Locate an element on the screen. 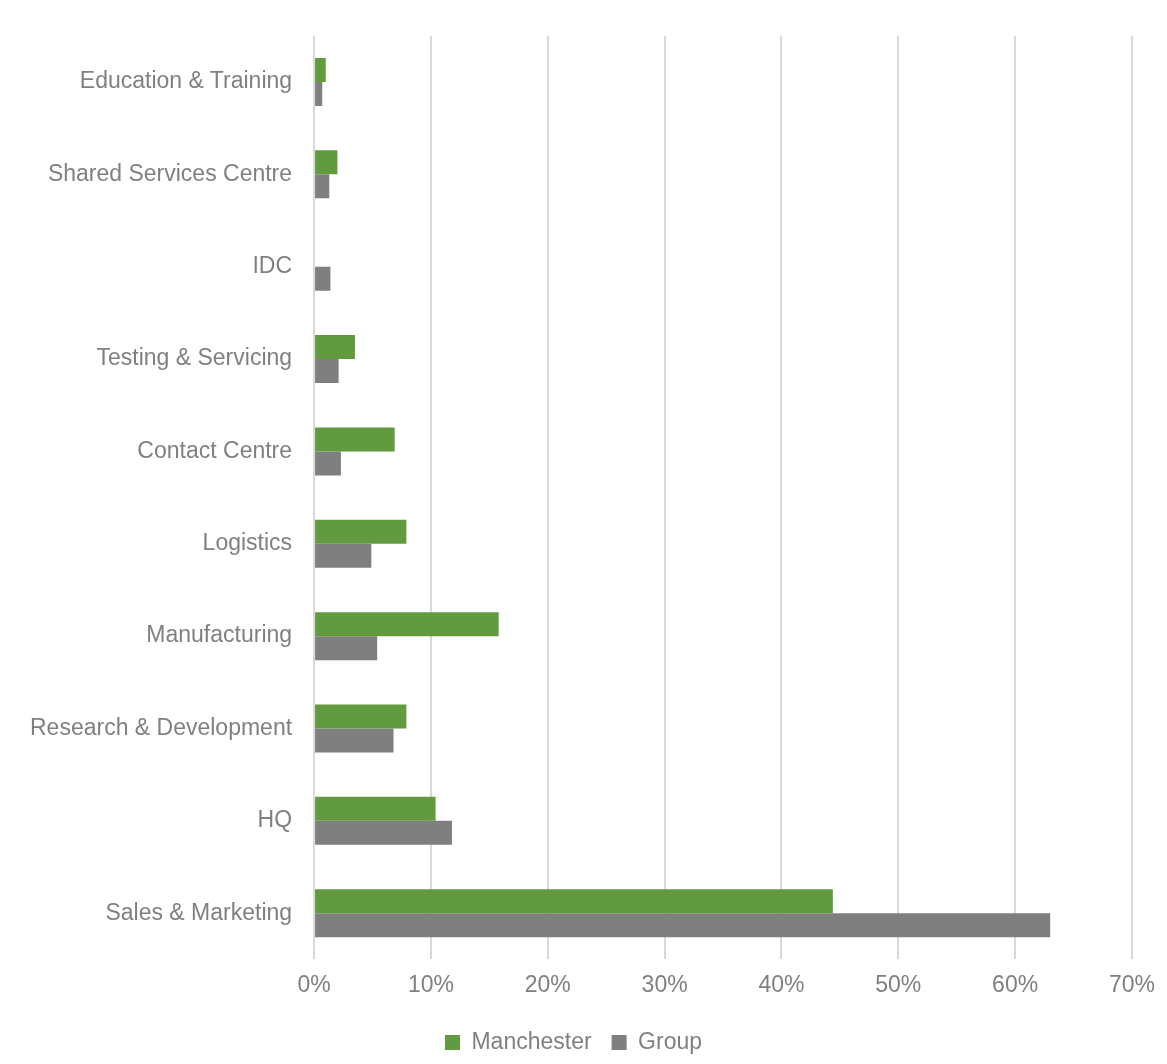  x-tick-label: 70% is located at coordinates (1132, 983).